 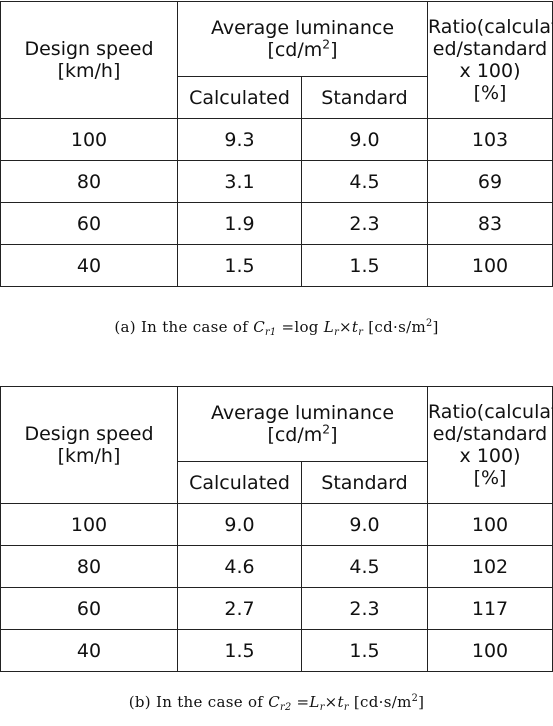 I want to click on ratio-cell: 117, so click(x=490, y=608).